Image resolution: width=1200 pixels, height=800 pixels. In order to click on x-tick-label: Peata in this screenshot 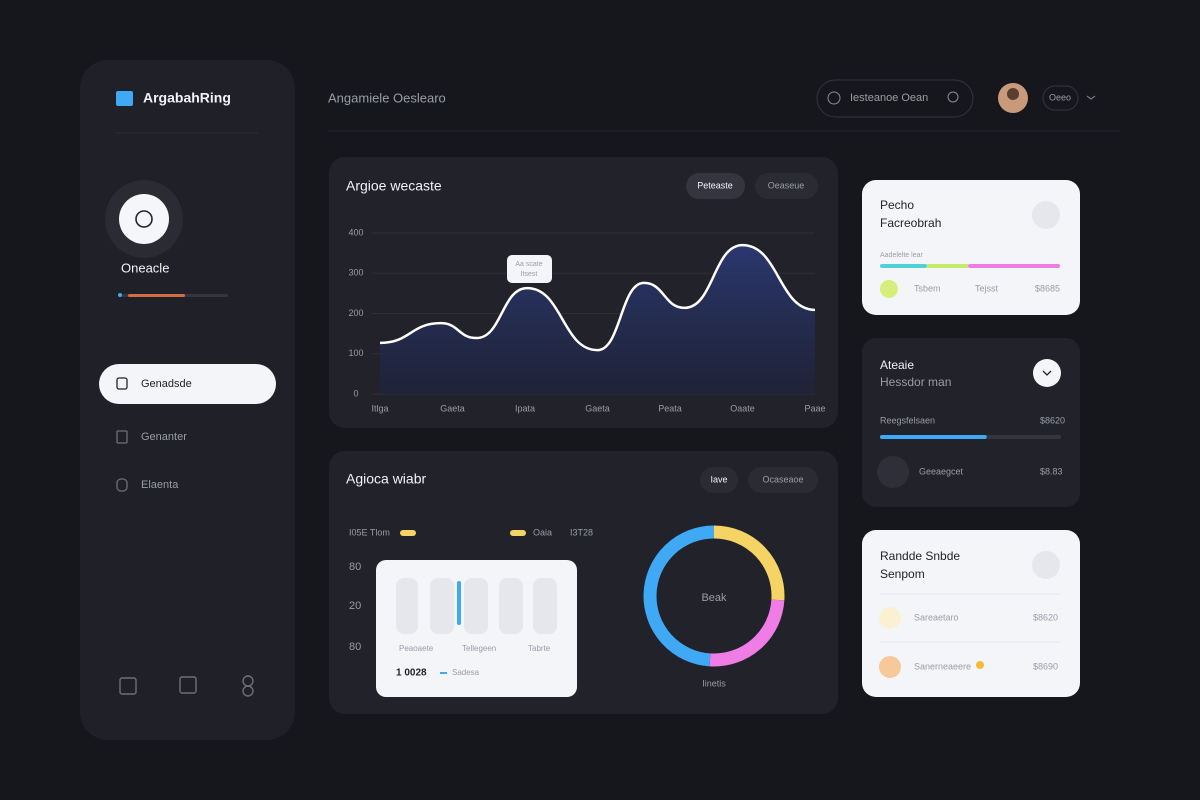, I will do `click(670, 408)`.